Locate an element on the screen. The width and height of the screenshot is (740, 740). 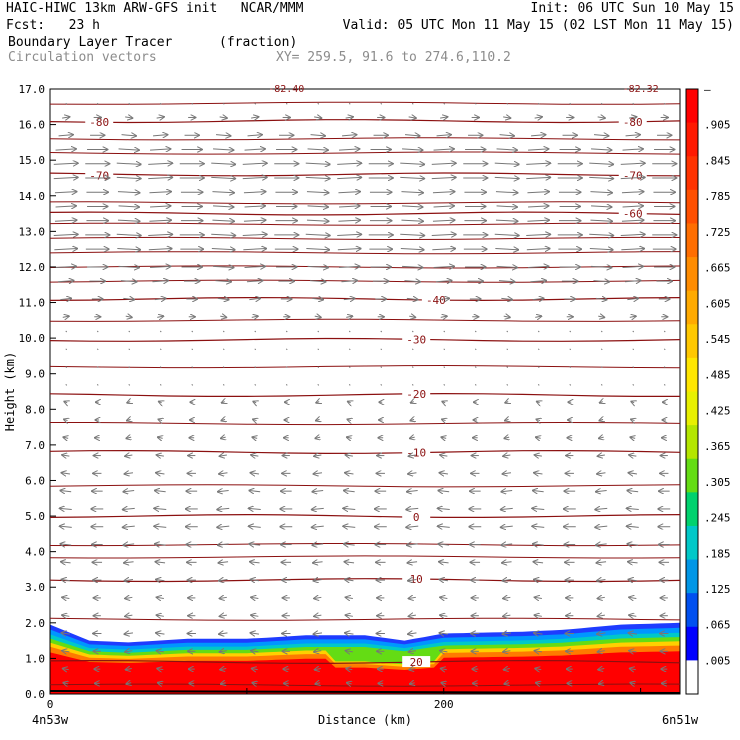
contour-label: -10 is located at coordinates (416, 453).